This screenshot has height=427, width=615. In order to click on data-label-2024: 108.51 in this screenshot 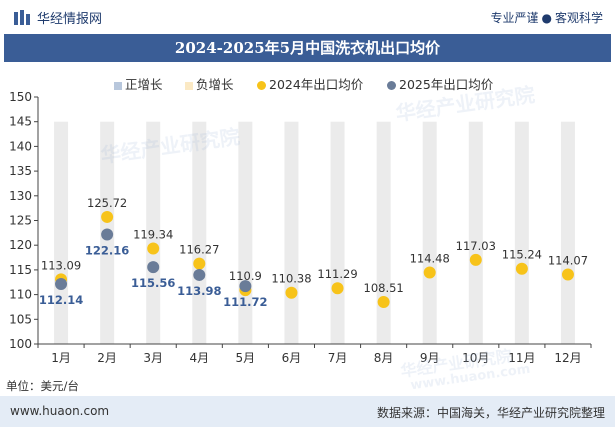, I will do `click(384, 288)`.